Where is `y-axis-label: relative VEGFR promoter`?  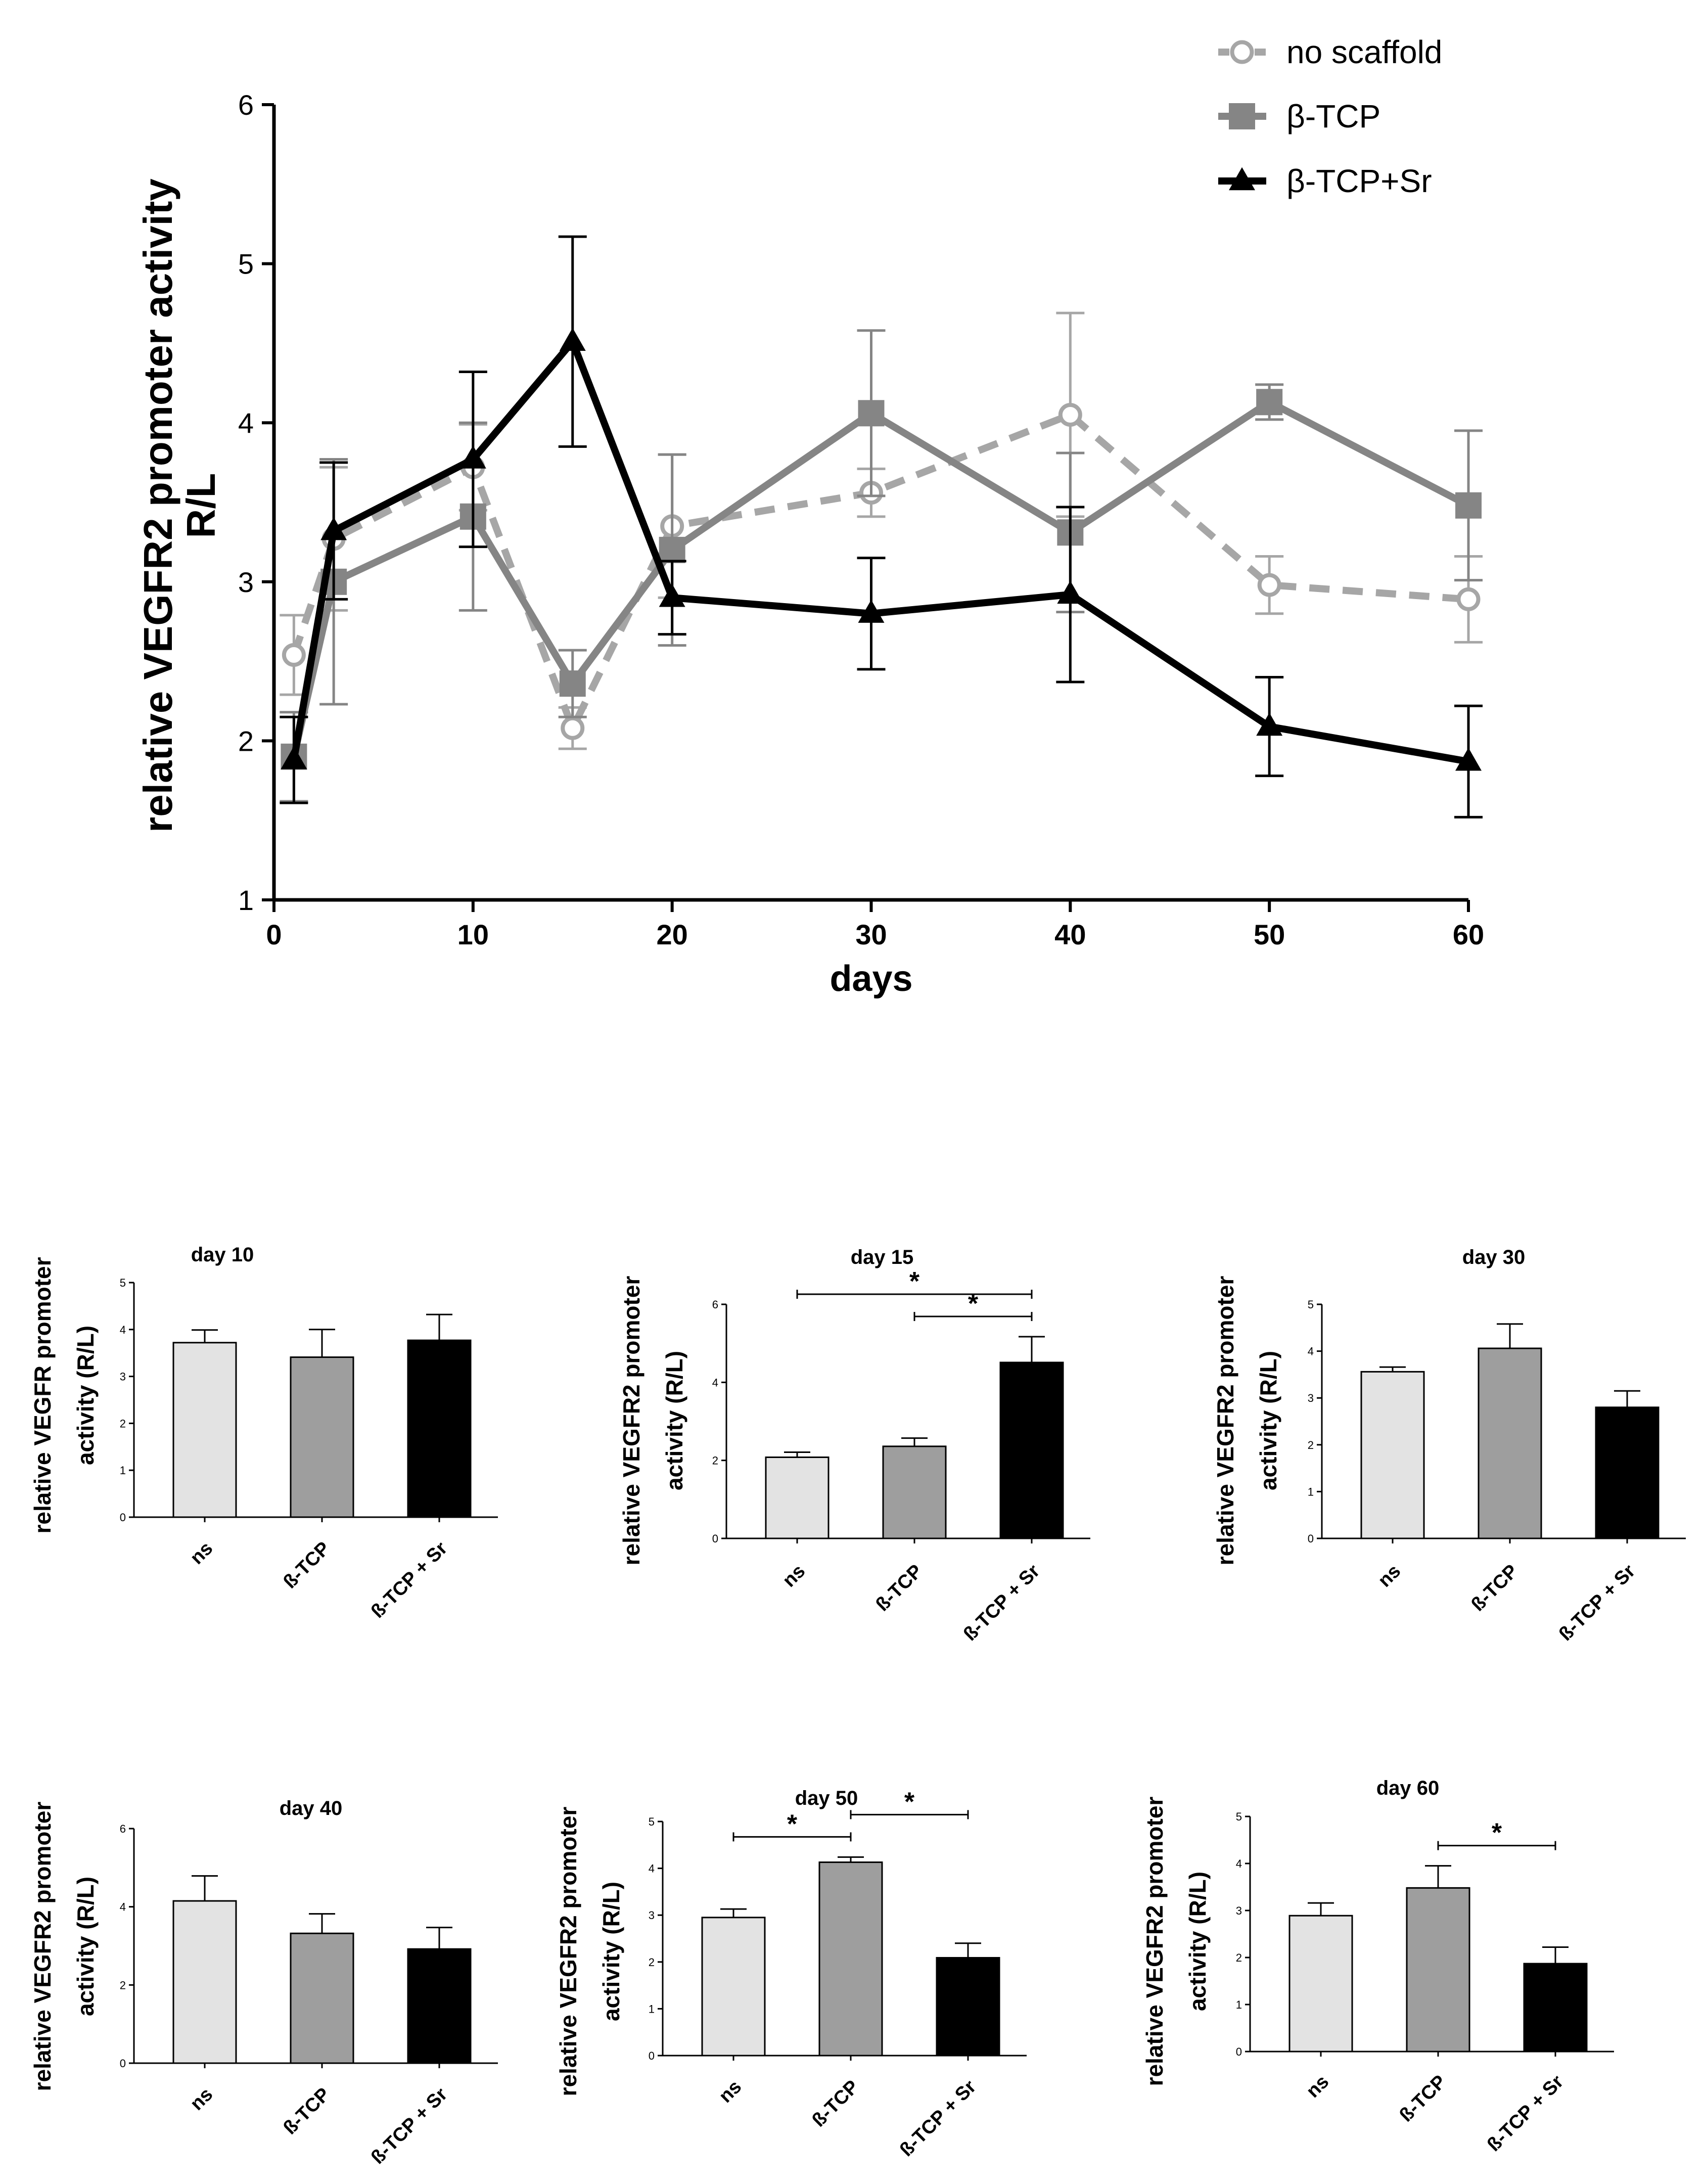
y-axis-label: relative VEGFR promoter is located at coordinates (42, 1395).